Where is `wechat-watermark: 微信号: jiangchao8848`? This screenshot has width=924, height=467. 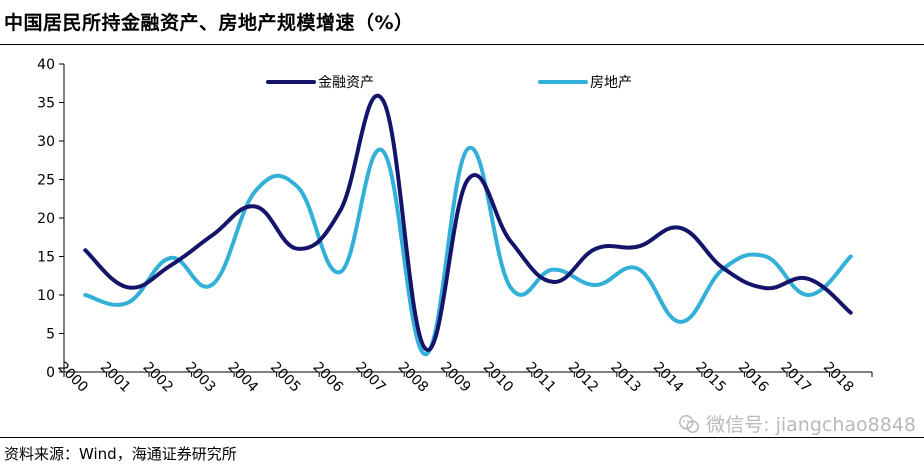
wechat-watermark: 微信号: jiangchao8848 is located at coordinates (797, 423).